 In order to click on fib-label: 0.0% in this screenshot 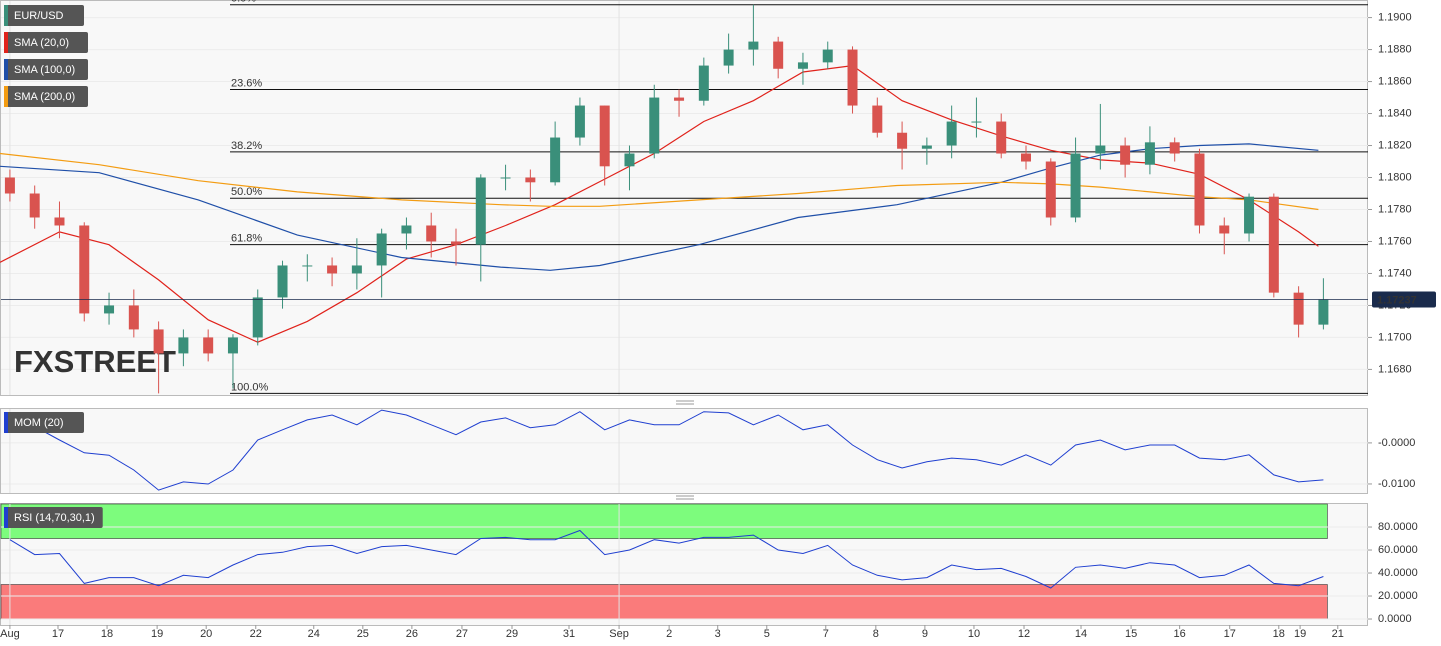, I will do `click(243, 2)`.